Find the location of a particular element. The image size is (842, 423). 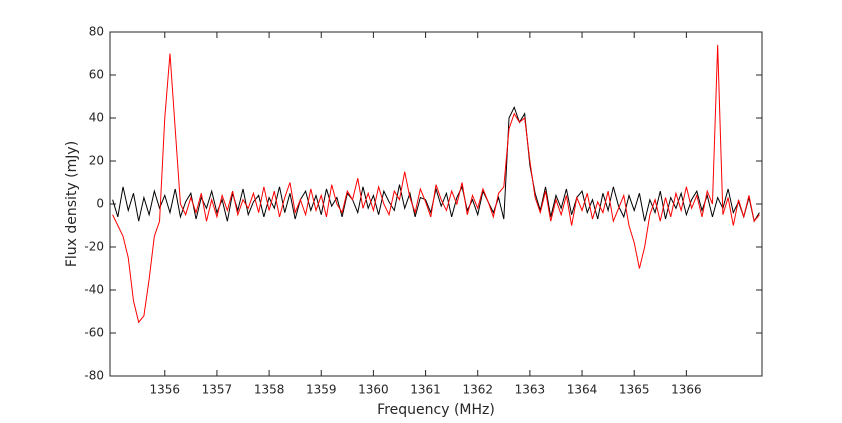

y-tick-label: 20 is located at coordinates (96, 161).